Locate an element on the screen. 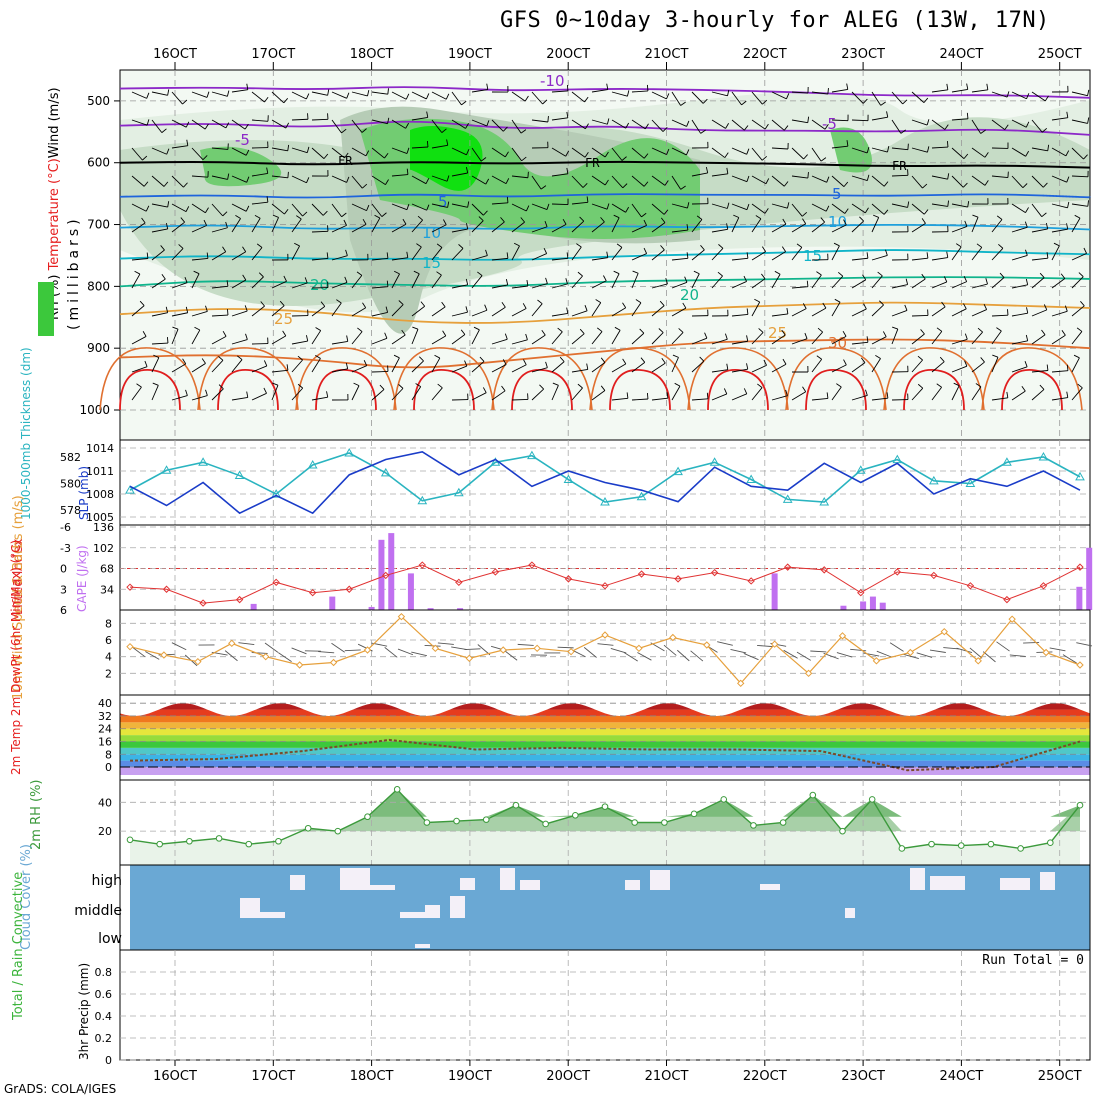 Image resolution: width=1100 pixels, height=1100 pixels. cloud-level-label: high is located at coordinates (106, 881).